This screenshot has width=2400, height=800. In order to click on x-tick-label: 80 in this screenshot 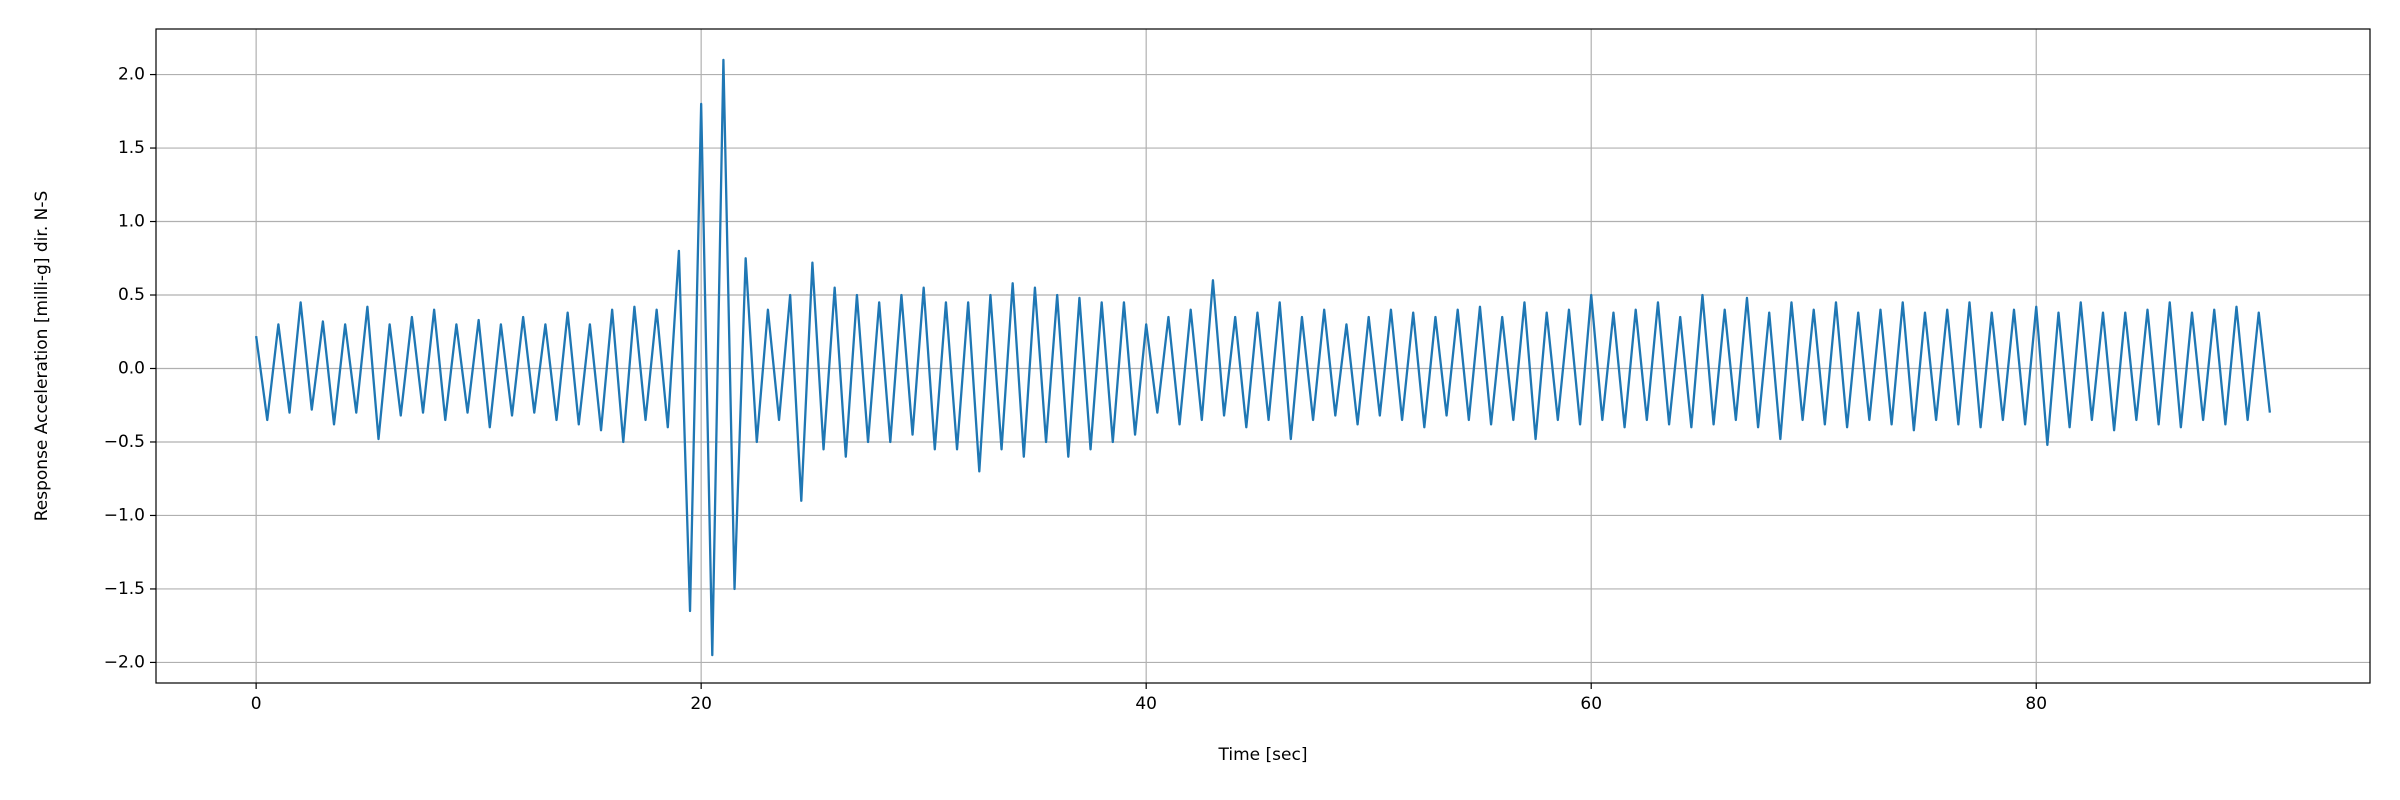, I will do `click(2036, 704)`.